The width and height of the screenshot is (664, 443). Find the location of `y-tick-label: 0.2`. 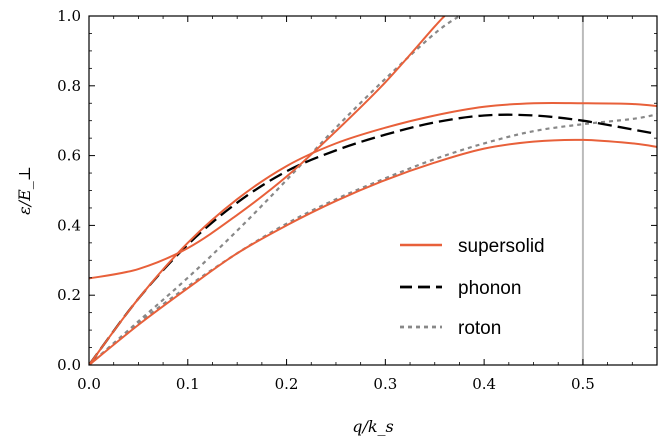

y-tick-label: 0.2 is located at coordinates (69, 295).